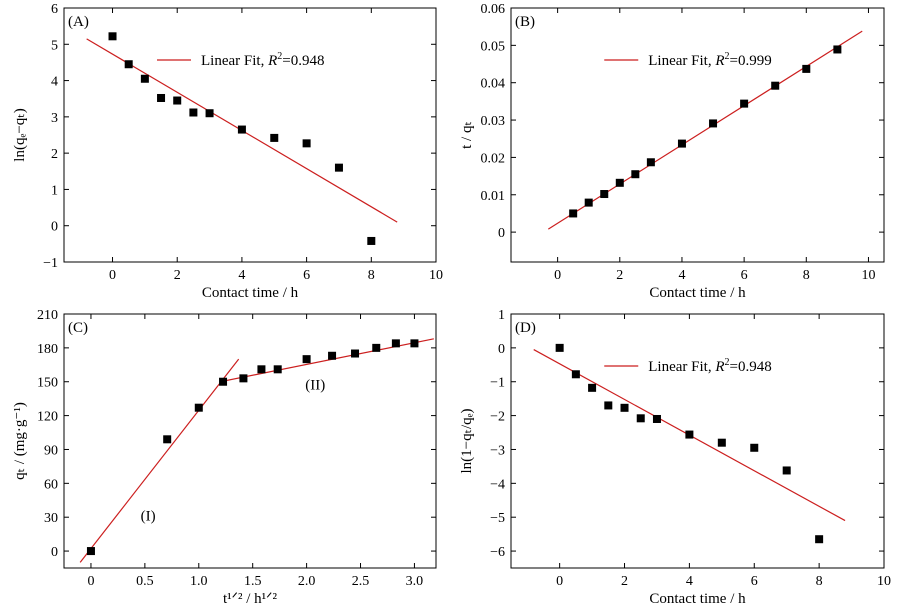 Image resolution: width=900 pixels, height=606 pixels. What do you see at coordinates (54, 45) in the screenshot?
I see `y-tick-label: 5` at bounding box center [54, 45].